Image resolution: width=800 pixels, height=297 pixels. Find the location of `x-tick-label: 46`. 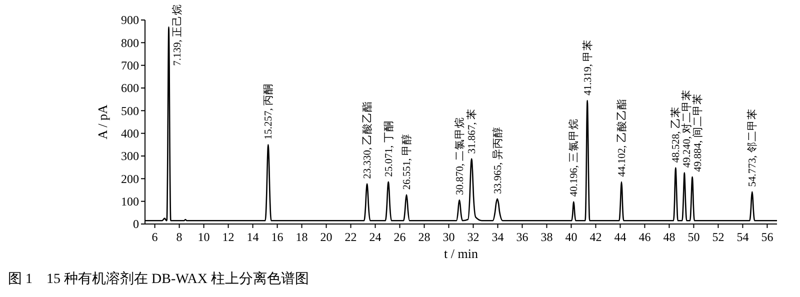

x-tick-label: 46 is located at coordinates (644, 237).